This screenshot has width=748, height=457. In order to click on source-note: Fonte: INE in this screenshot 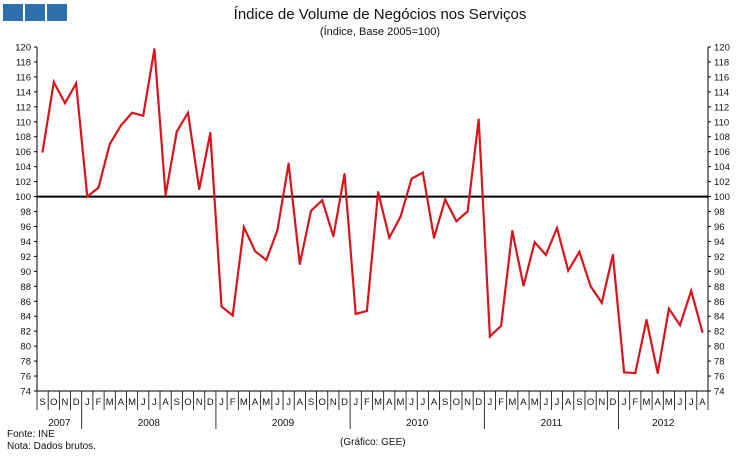, I will do `click(31, 434)`.